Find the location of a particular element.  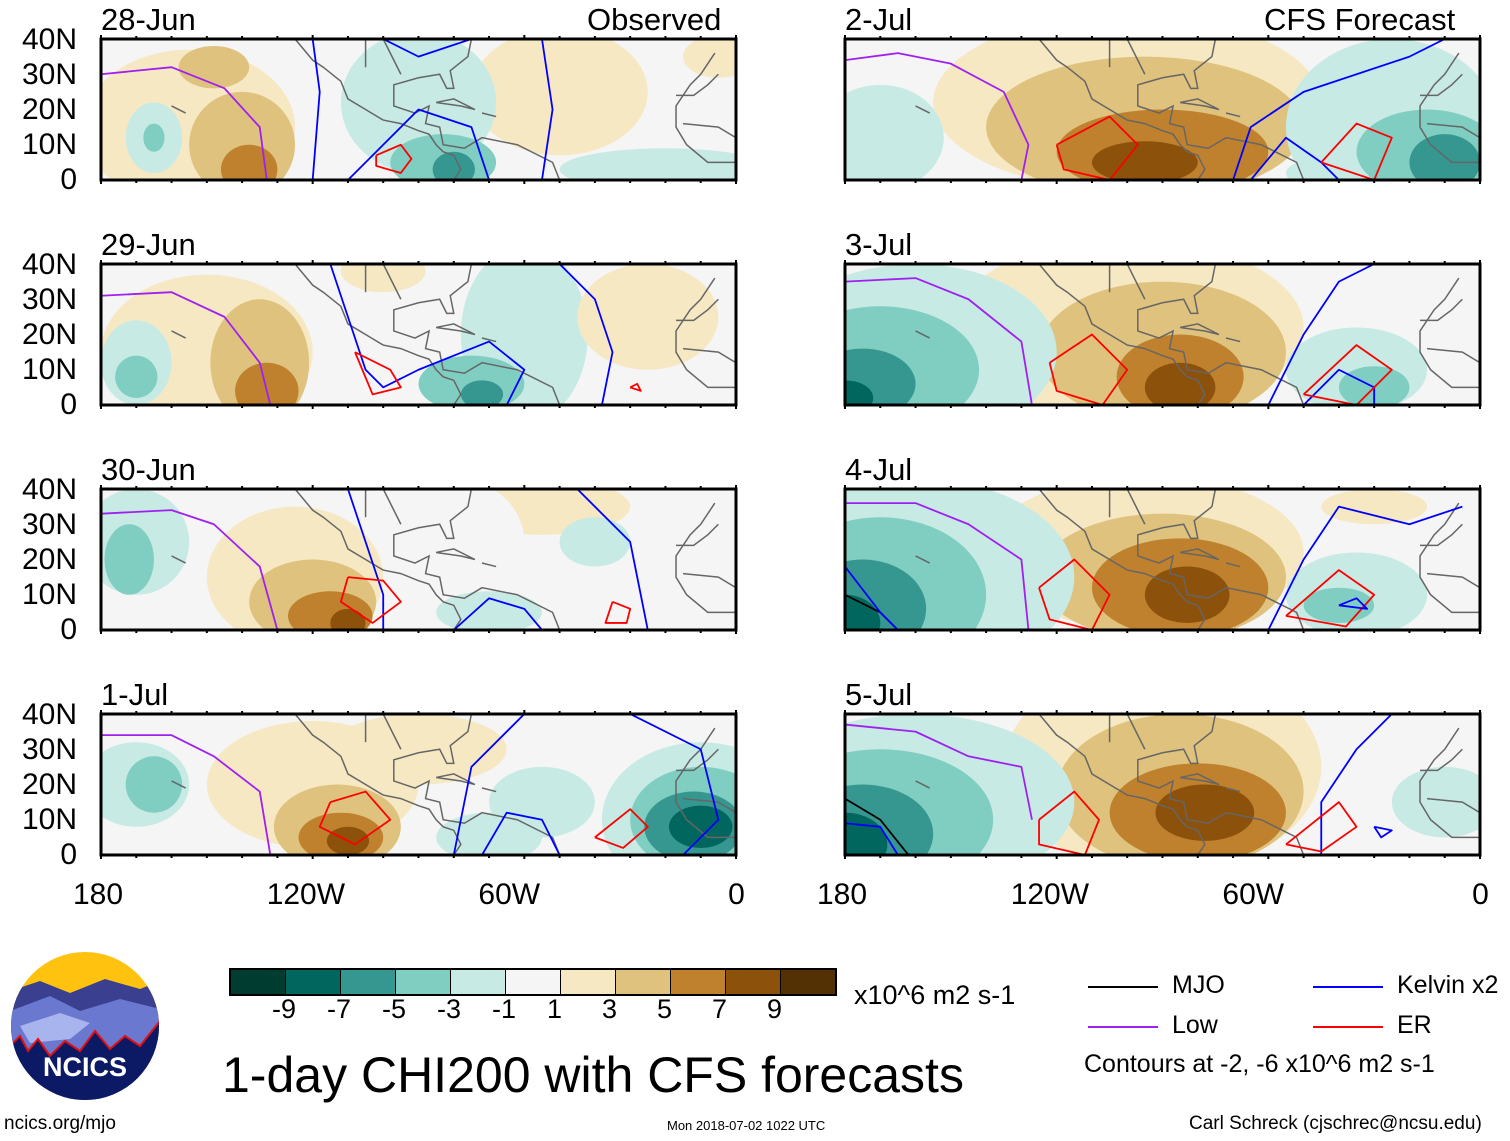

lat-label: 40N is located at coordinates (49, 489).